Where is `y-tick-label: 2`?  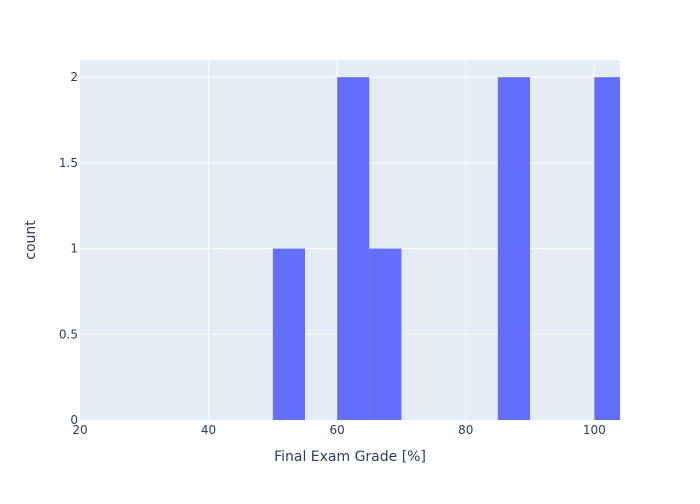 y-tick-label: 2 is located at coordinates (74, 77).